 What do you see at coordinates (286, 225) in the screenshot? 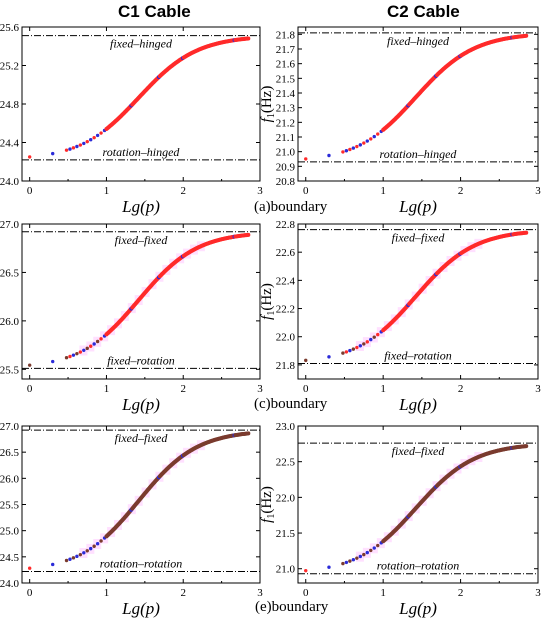
I see `y-tick-label: 22.8` at bounding box center [286, 225].